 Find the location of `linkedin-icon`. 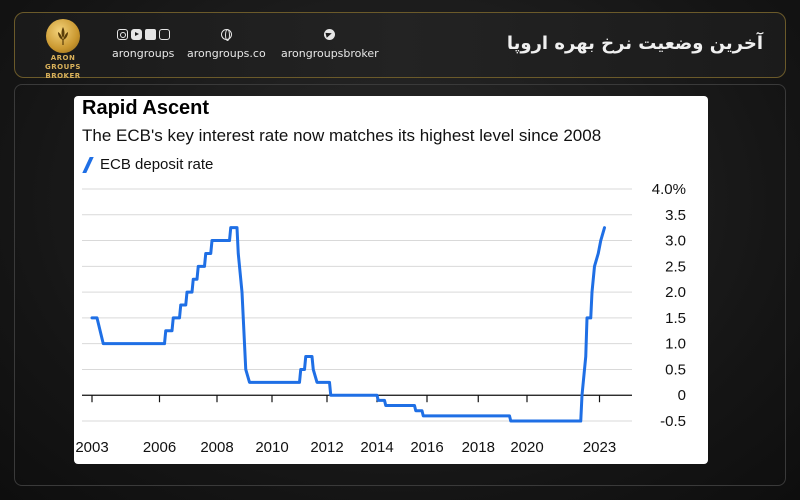

linkedin-icon is located at coordinates (150, 34).